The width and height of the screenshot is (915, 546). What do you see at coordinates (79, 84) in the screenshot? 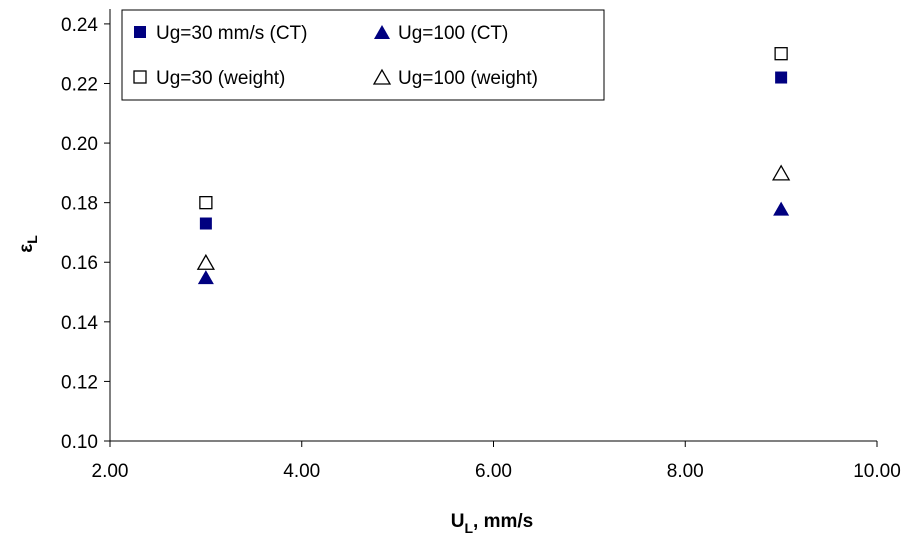
I see `y-tick-label: 0.22` at bounding box center [79, 84].